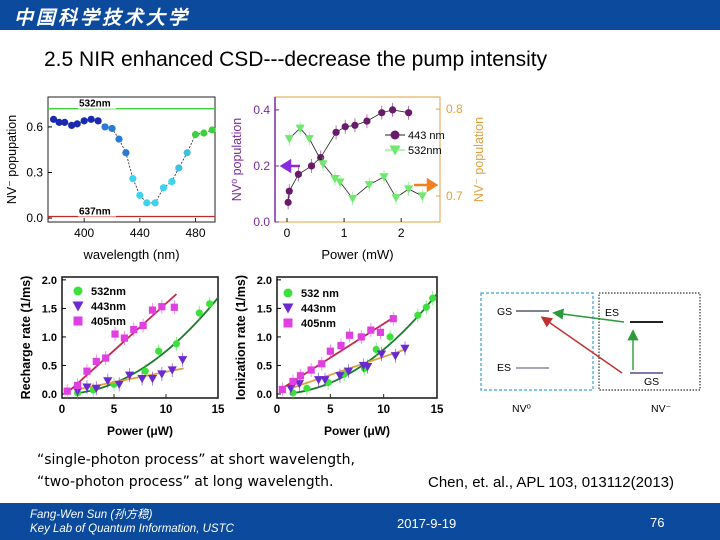 The image size is (720, 540). Describe the element at coordinates (612, 313) in the screenshot. I see `nvm-es-label: ES` at that location.